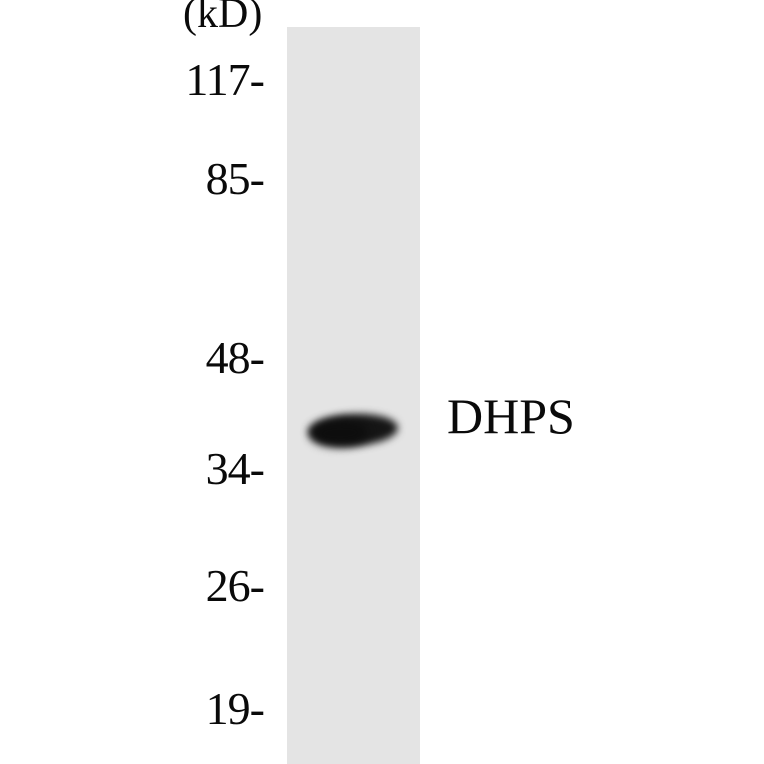 This screenshot has height=764, width=764. Describe the element at coordinates (235, 708) in the screenshot. I see `mw-marker: 19-` at that location.